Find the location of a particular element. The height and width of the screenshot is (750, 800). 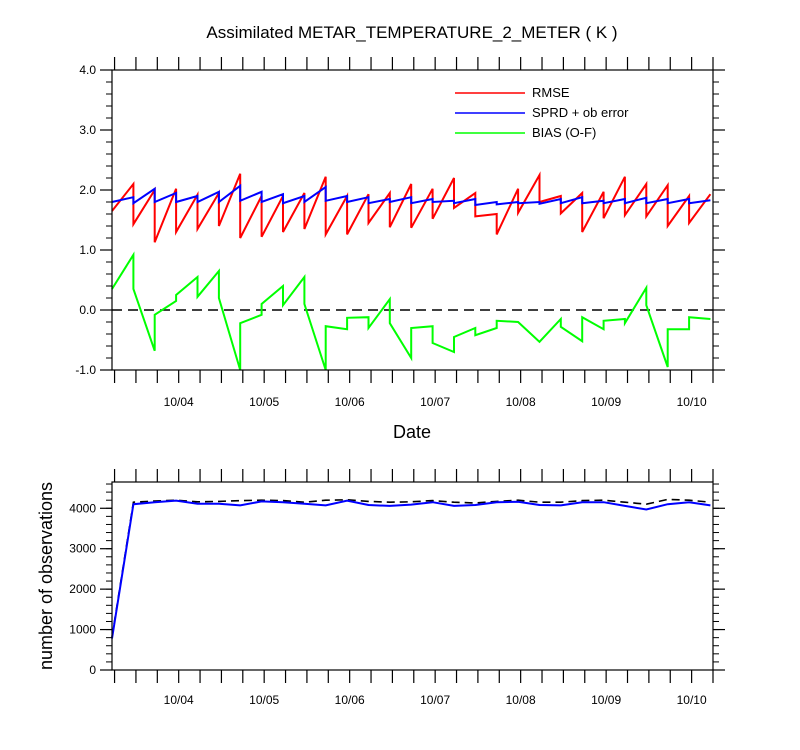

legend-label-sprd: SPRD + ob error is located at coordinates (580, 112).